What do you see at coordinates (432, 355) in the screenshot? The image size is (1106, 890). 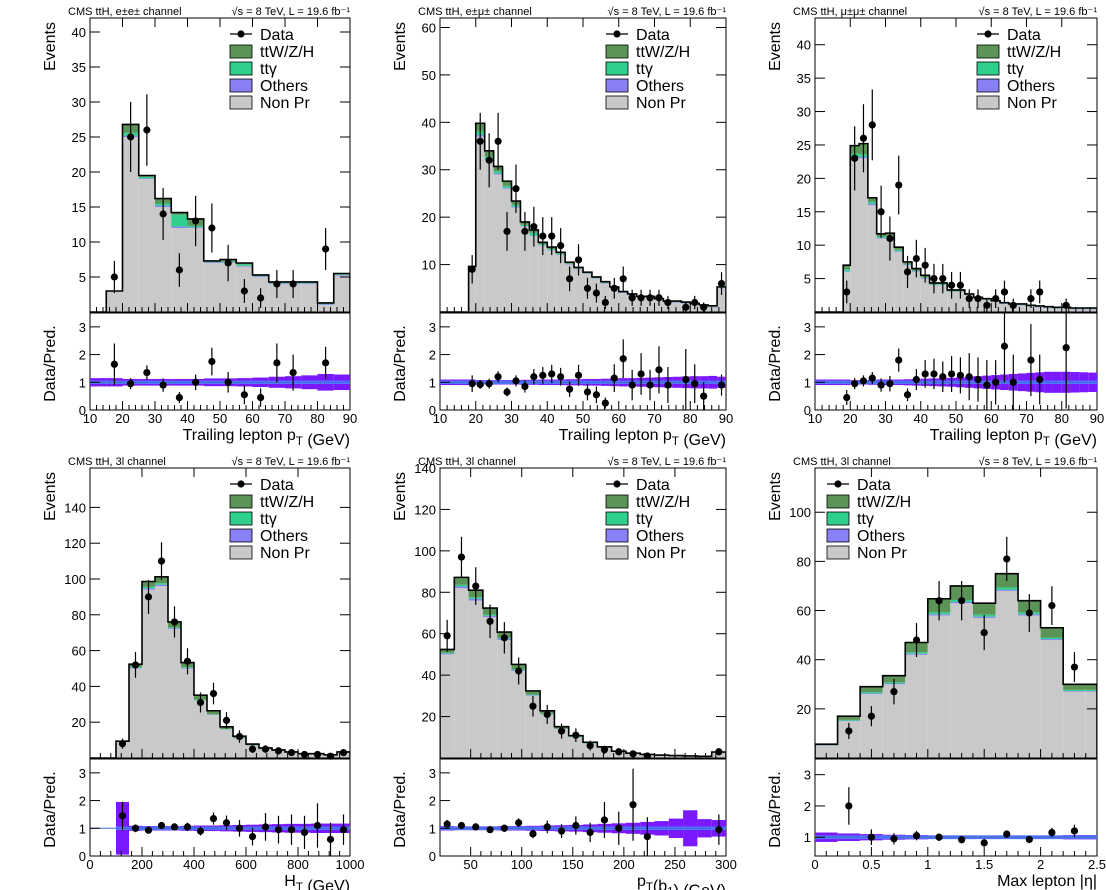 I see `ratio-y-tick-label: 2` at bounding box center [432, 355].